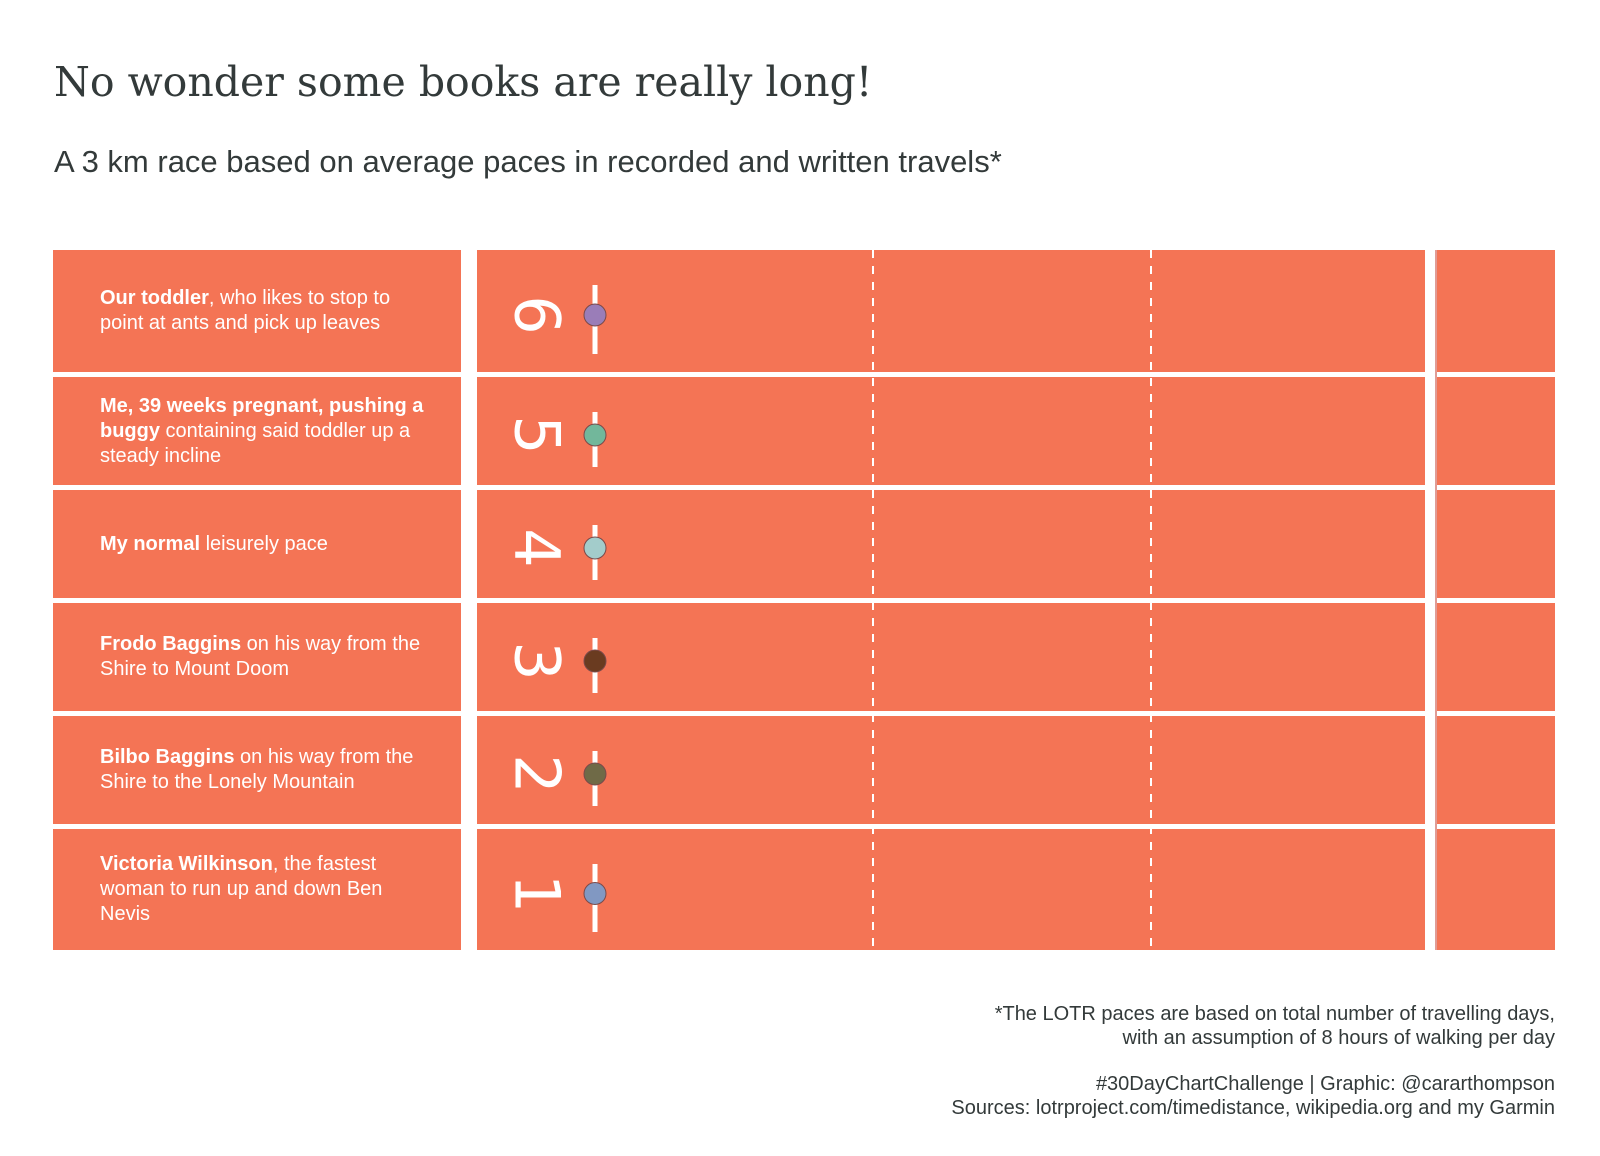 Image resolution: width=1600 pixels, height=1156 pixels. I want to click on lane-description: My normal leisurely pace, so click(214, 544).